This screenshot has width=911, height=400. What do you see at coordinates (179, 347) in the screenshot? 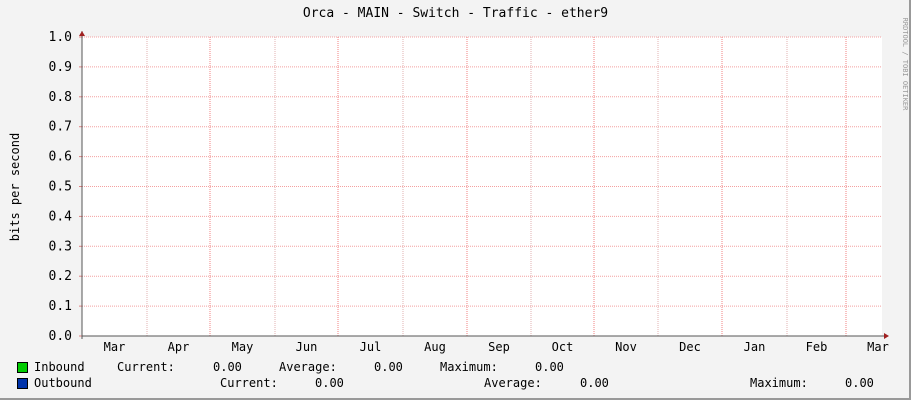
I see `x-tick-label: Apr` at bounding box center [179, 347].